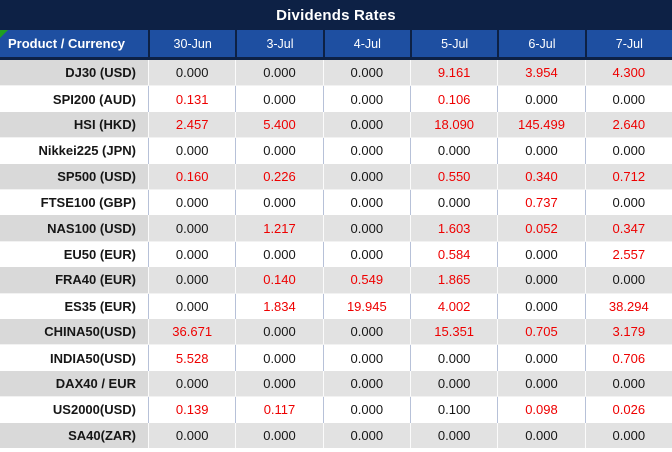 The width and height of the screenshot is (672, 452). What do you see at coordinates (628, 306) in the screenshot?
I see `rate-value-cell: 38.294` at bounding box center [628, 306].